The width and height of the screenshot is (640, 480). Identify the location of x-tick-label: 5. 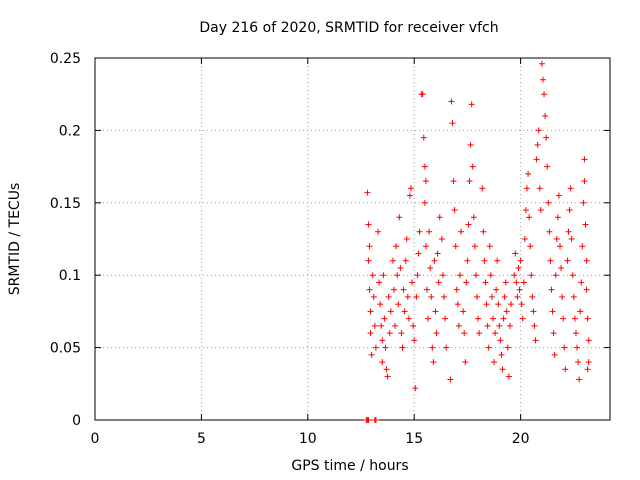
(201, 439).